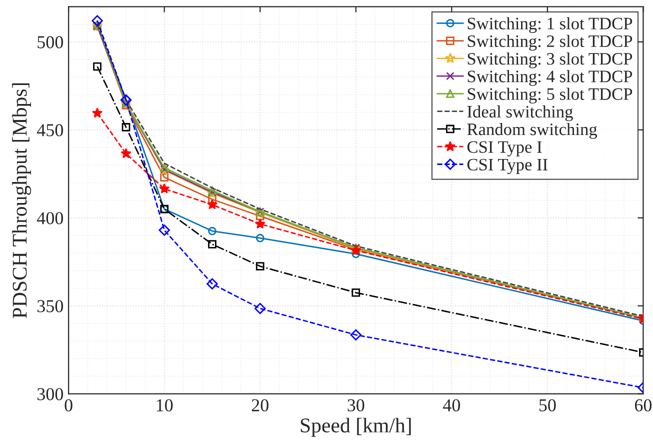 The image size is (653, 445). What do you see at coordinates (520, 113) in the screenshot?
I see `legend-label: Ideal switching` at bounding box center [520, 113].